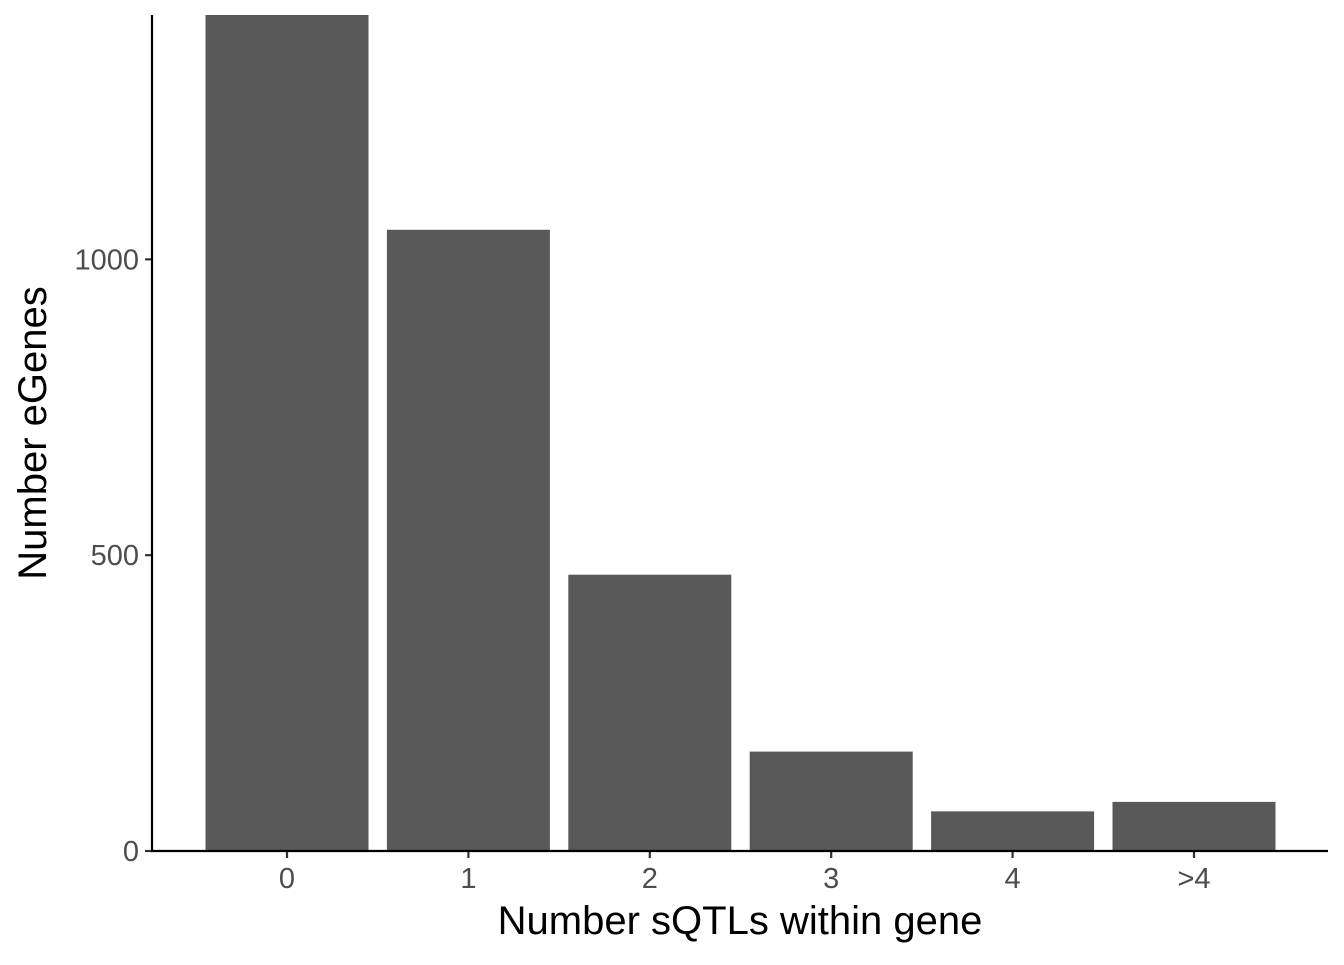 The height and width of the screenshot is (965, 1344). I want to click on y-tick-label-2: 1000, so click(106, 260).